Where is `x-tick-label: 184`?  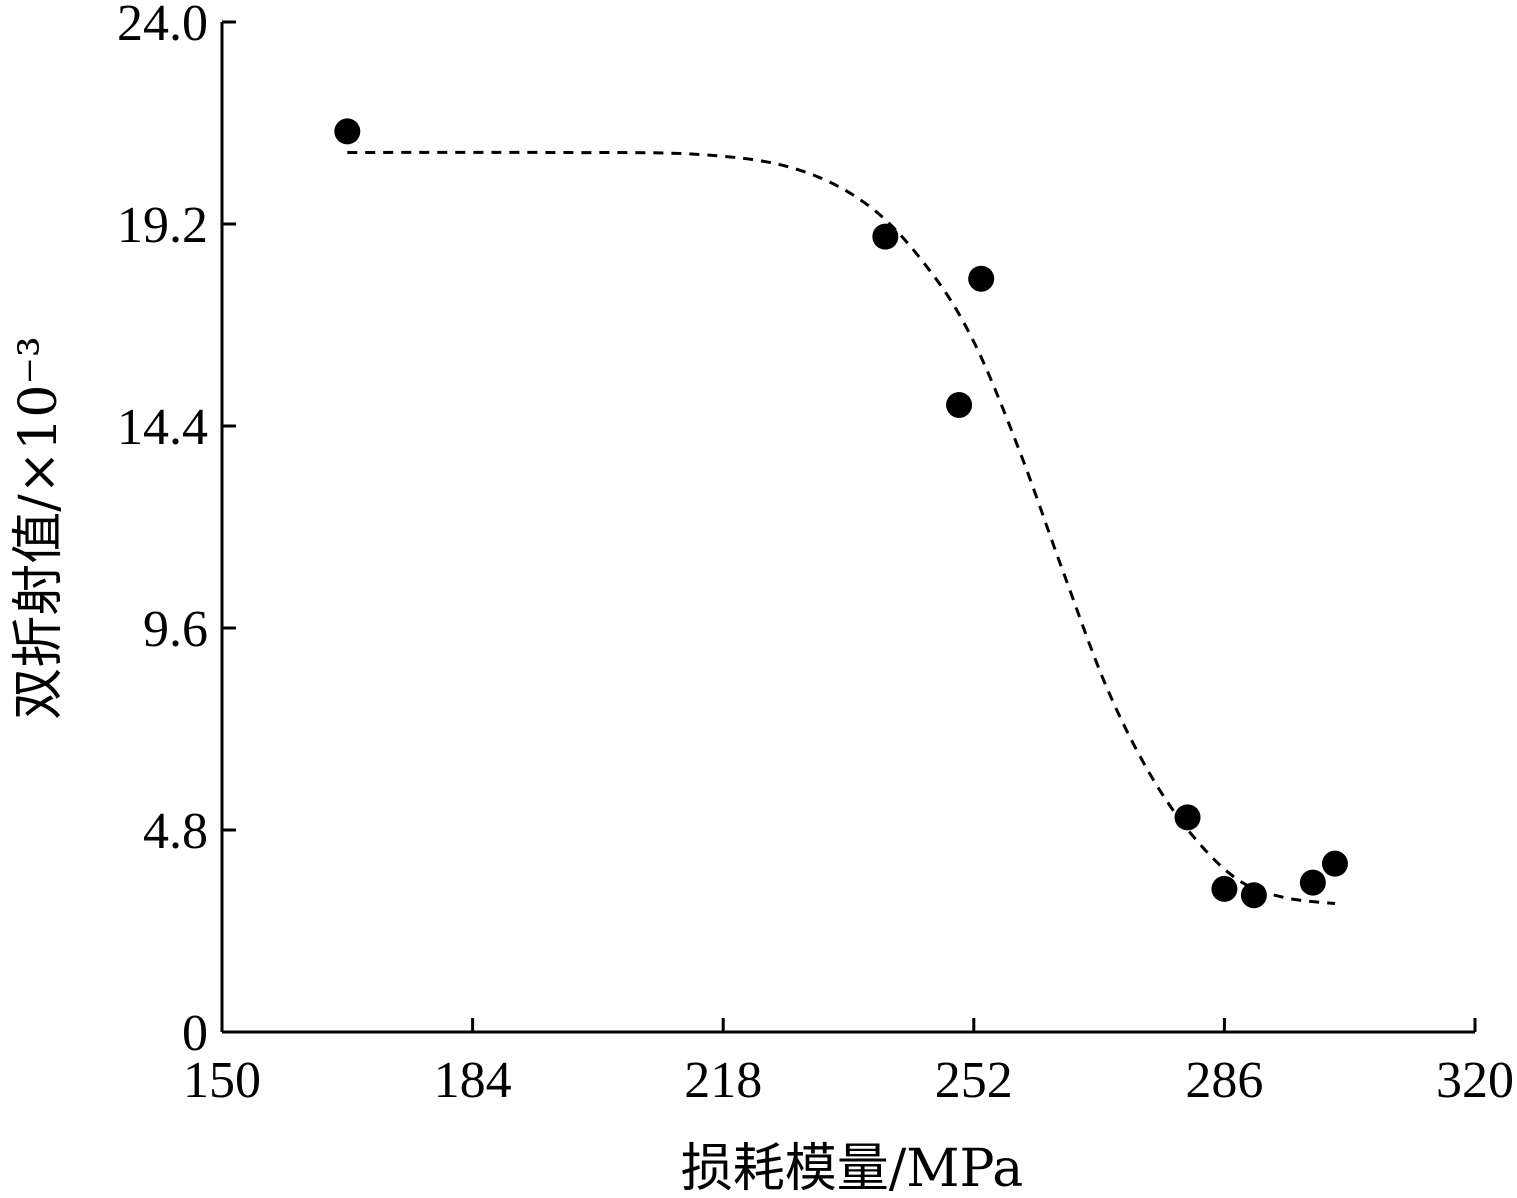
x-tick-label: 184 is located at coordinates (473, 1080).